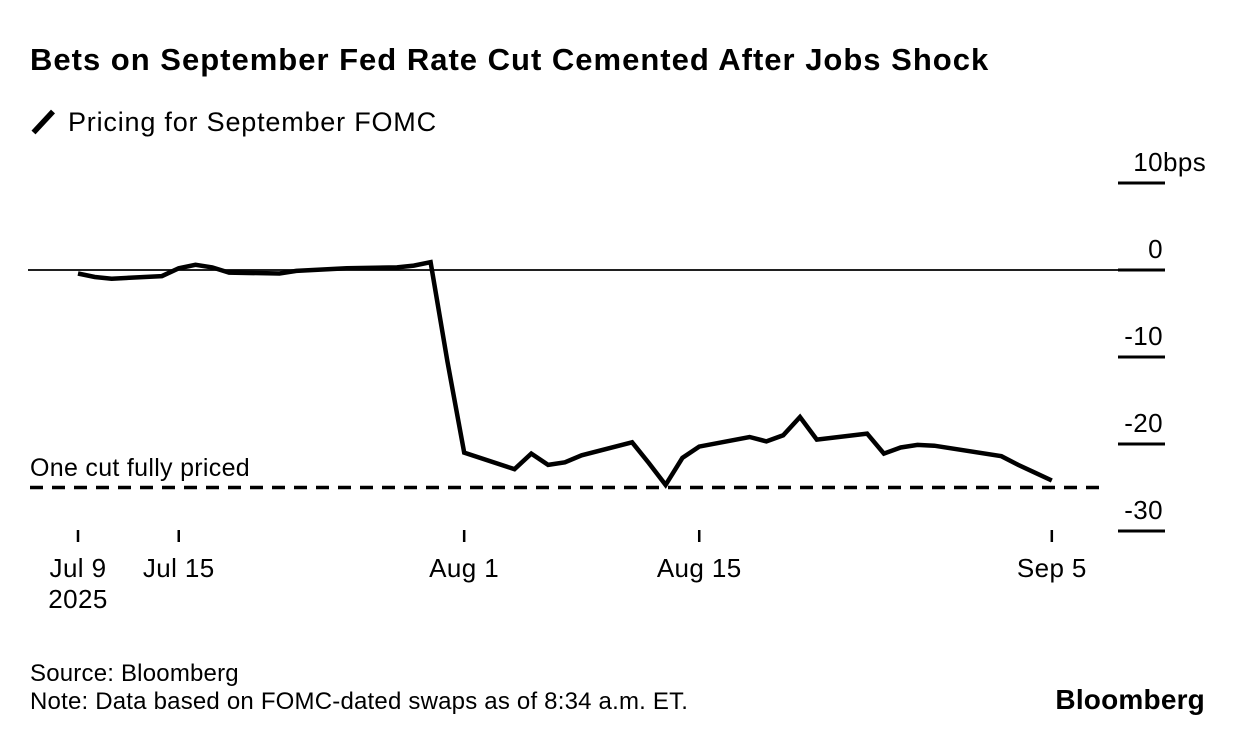  I want to click on x-tick-label: Sep 5, so click(1051, 568).